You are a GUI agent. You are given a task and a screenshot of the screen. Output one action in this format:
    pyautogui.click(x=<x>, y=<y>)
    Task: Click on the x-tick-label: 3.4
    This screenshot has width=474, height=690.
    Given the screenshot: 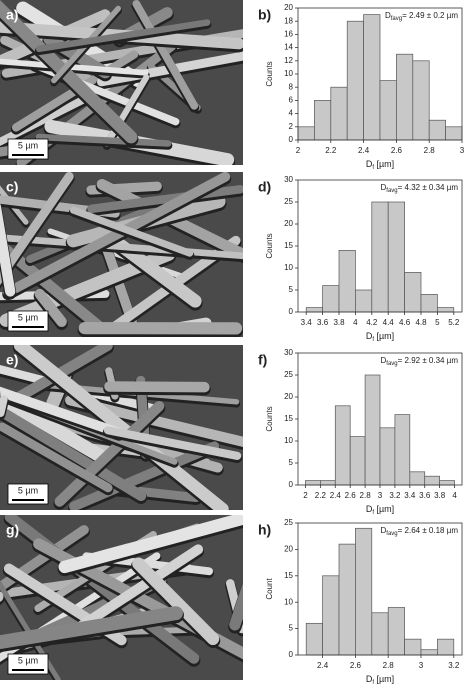 What is the action you would take?
    pyautogui.click(x=410, y=495)
    